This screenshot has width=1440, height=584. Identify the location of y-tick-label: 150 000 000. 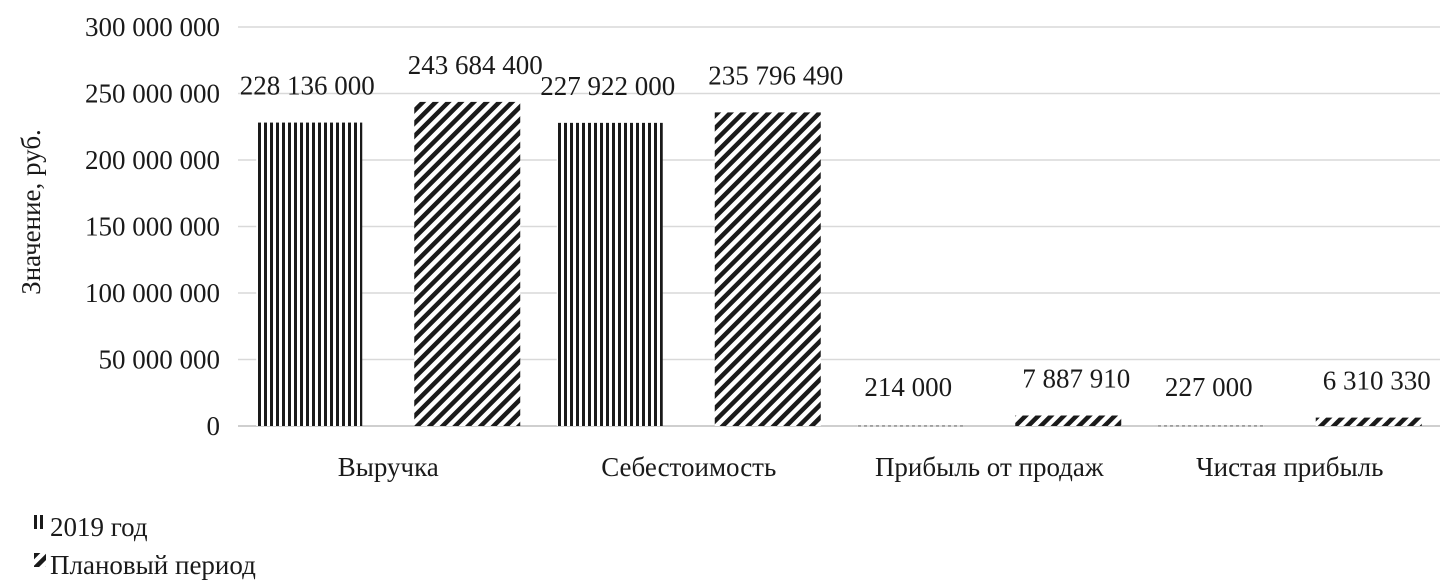
(152, 227).